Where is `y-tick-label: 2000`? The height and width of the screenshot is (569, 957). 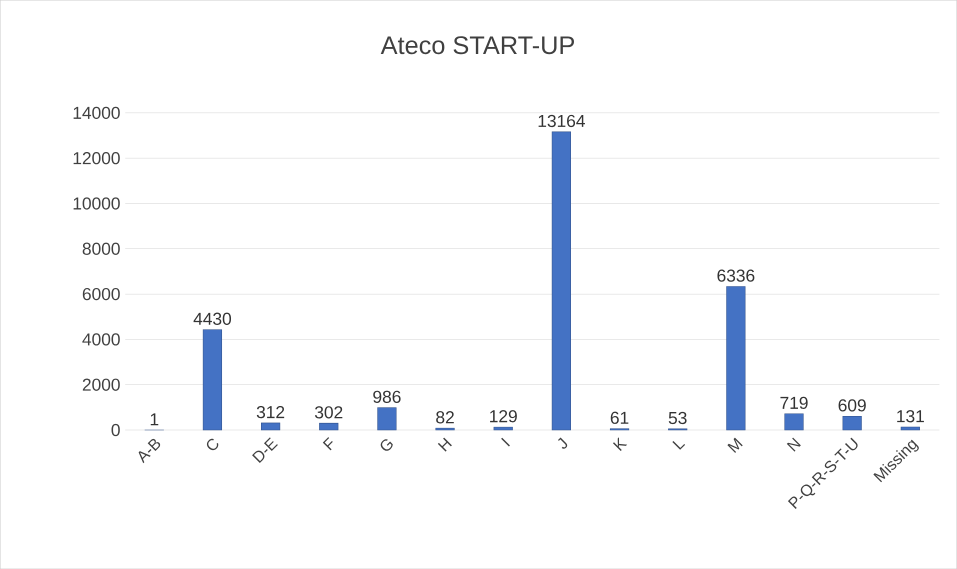
y-tick-label: 2000 is located at coordinates (101, 384).